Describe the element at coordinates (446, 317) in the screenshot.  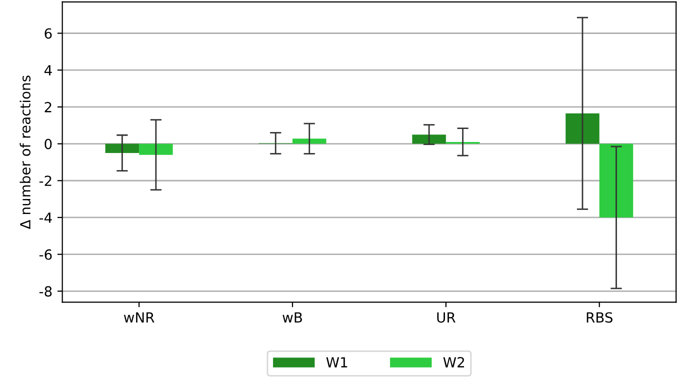
I see `x-tick-label: UR` at that location.